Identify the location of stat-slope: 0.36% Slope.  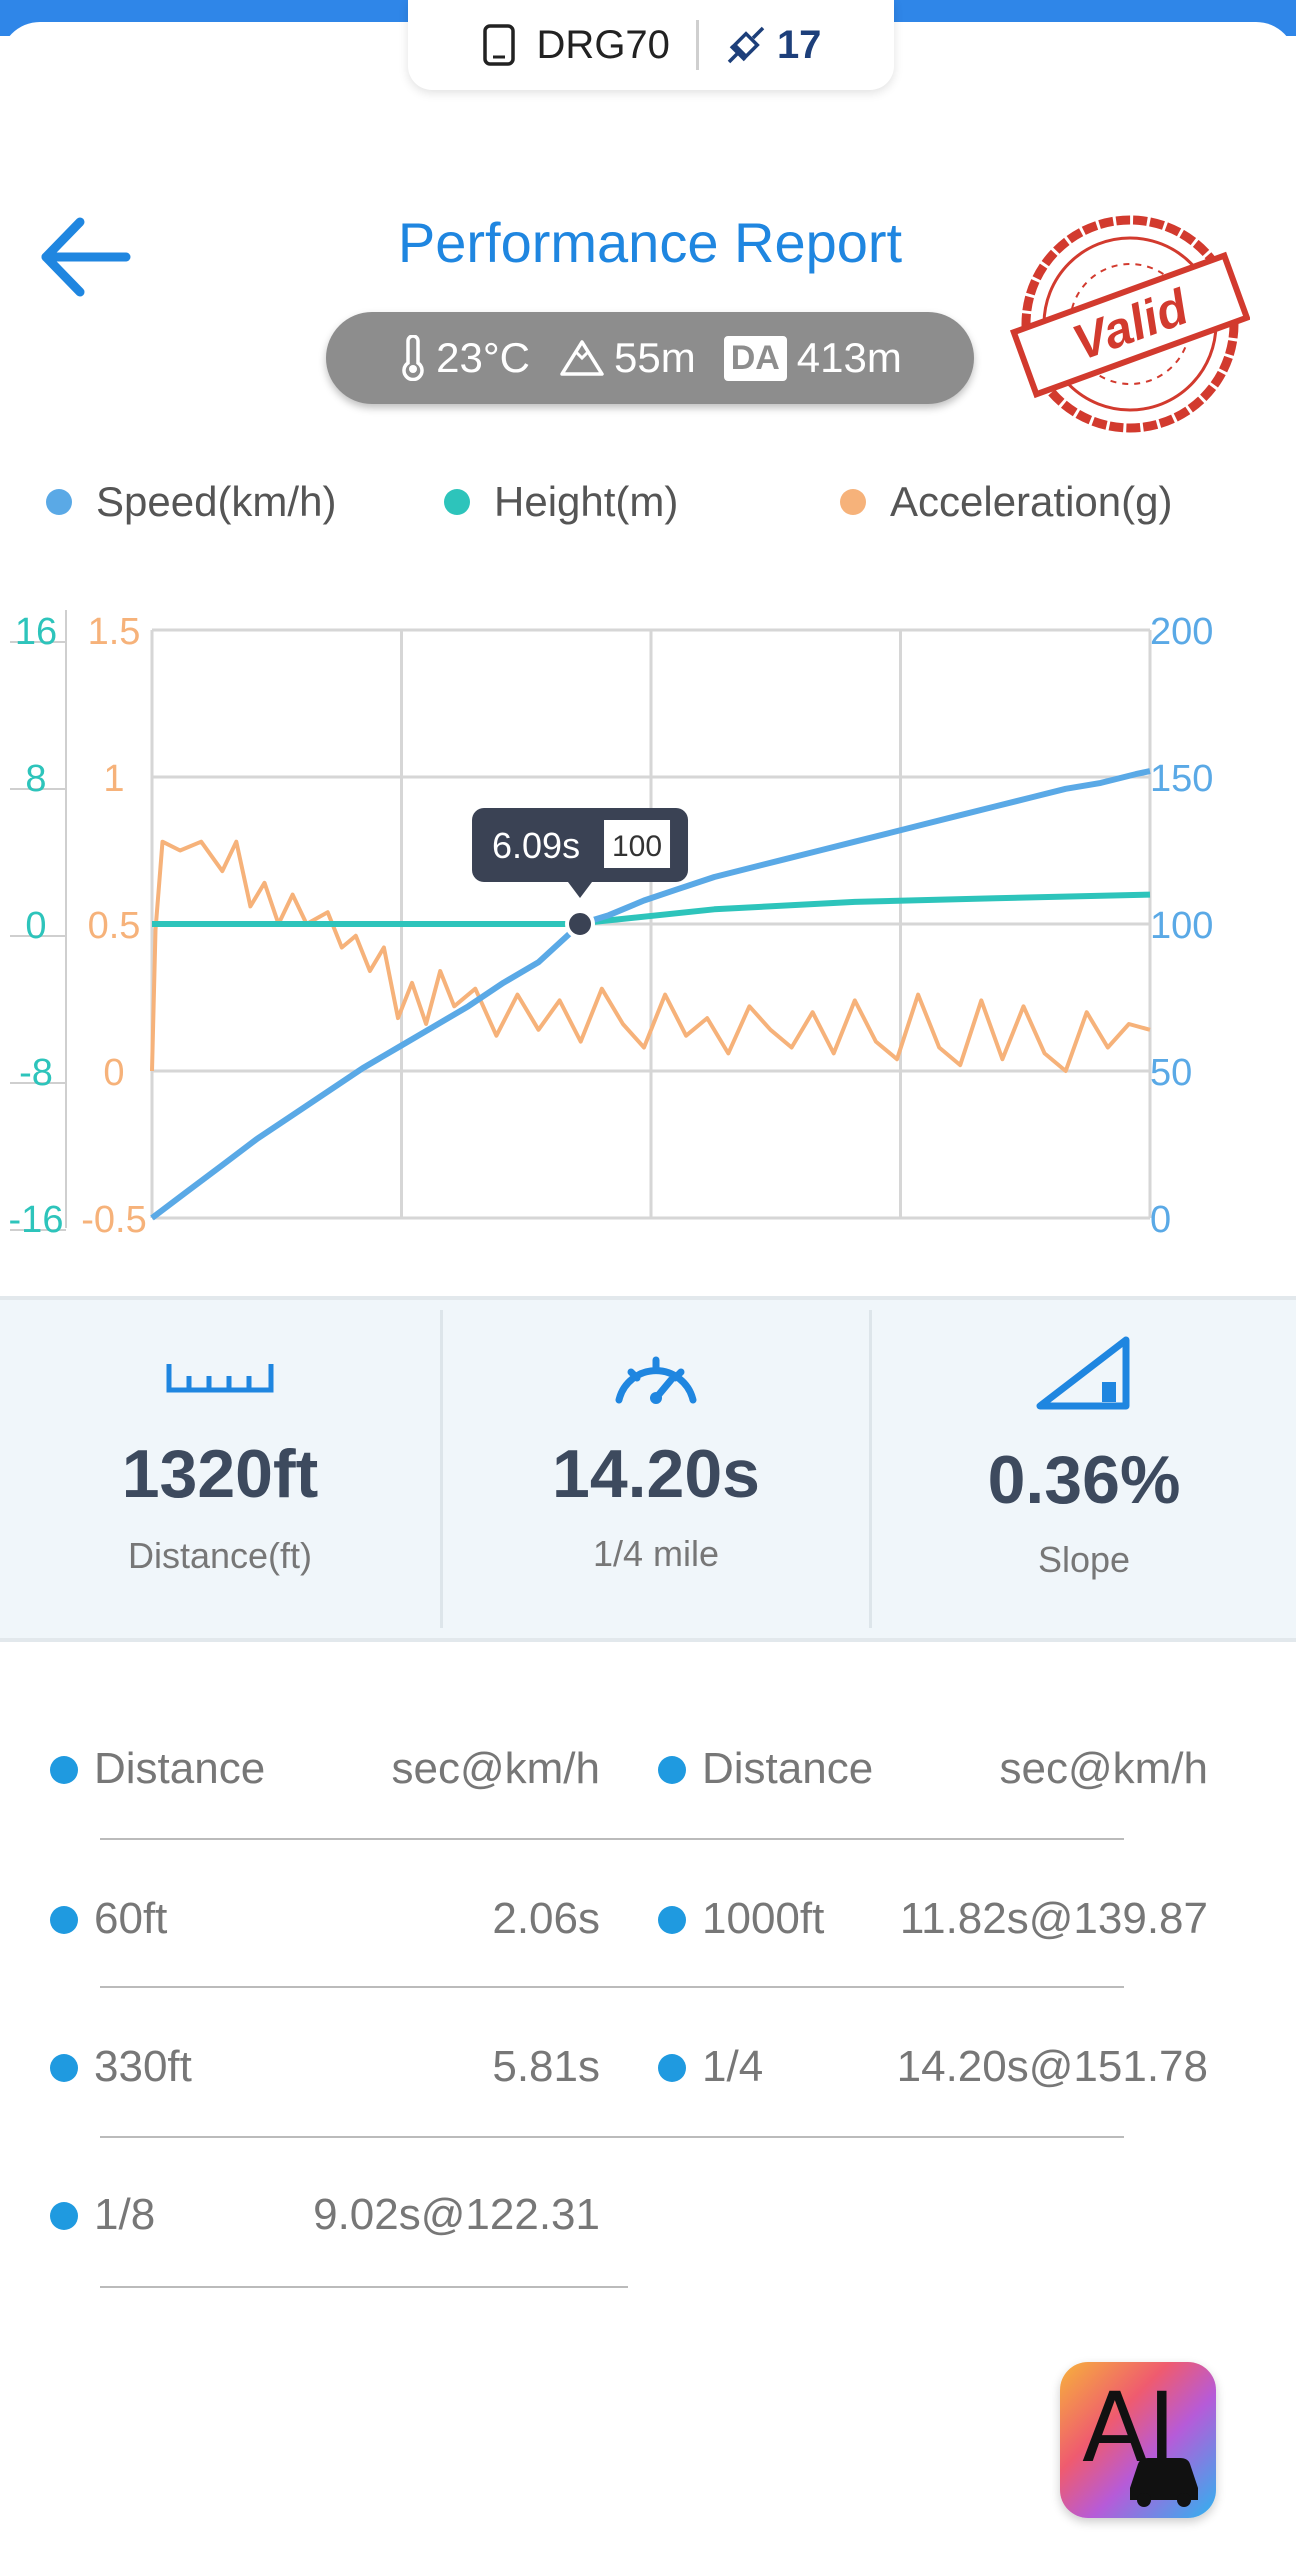
(1084, 1469).